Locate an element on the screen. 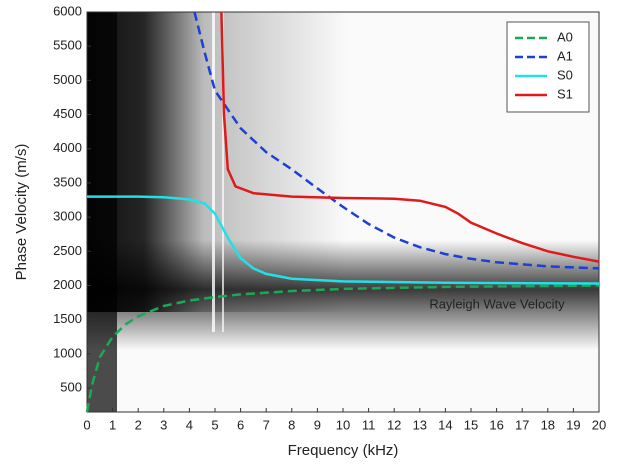 The image size is (620, 465). y-tick-label: 1500 is located at coordinates (67, 318).